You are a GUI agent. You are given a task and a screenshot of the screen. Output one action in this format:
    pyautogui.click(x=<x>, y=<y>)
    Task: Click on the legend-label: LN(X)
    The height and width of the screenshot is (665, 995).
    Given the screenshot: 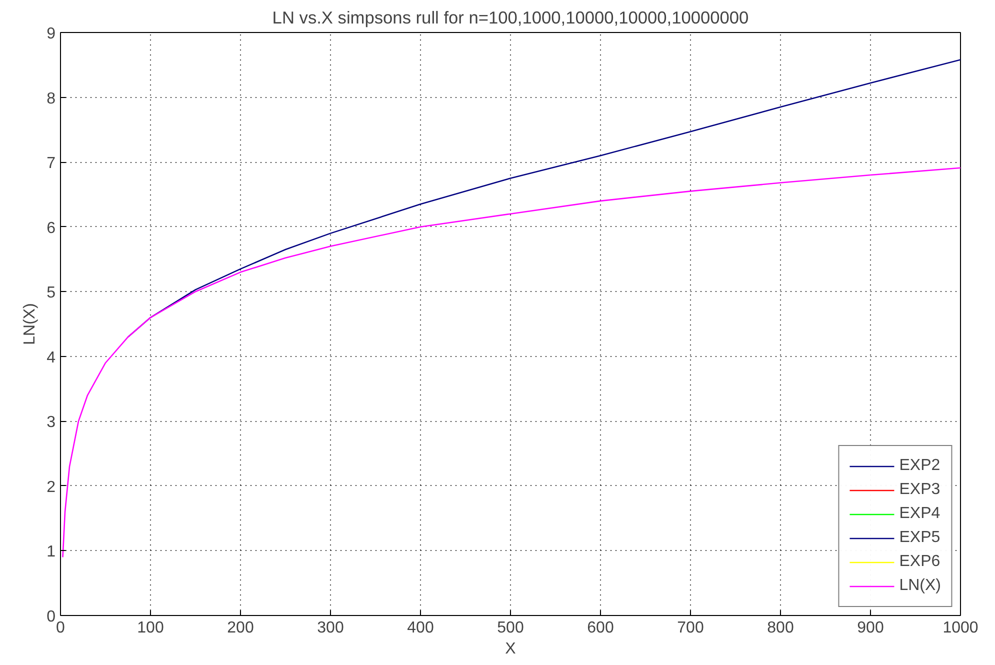 What is the action you would take?
    pyautogui.click(x=920, y=586)
    